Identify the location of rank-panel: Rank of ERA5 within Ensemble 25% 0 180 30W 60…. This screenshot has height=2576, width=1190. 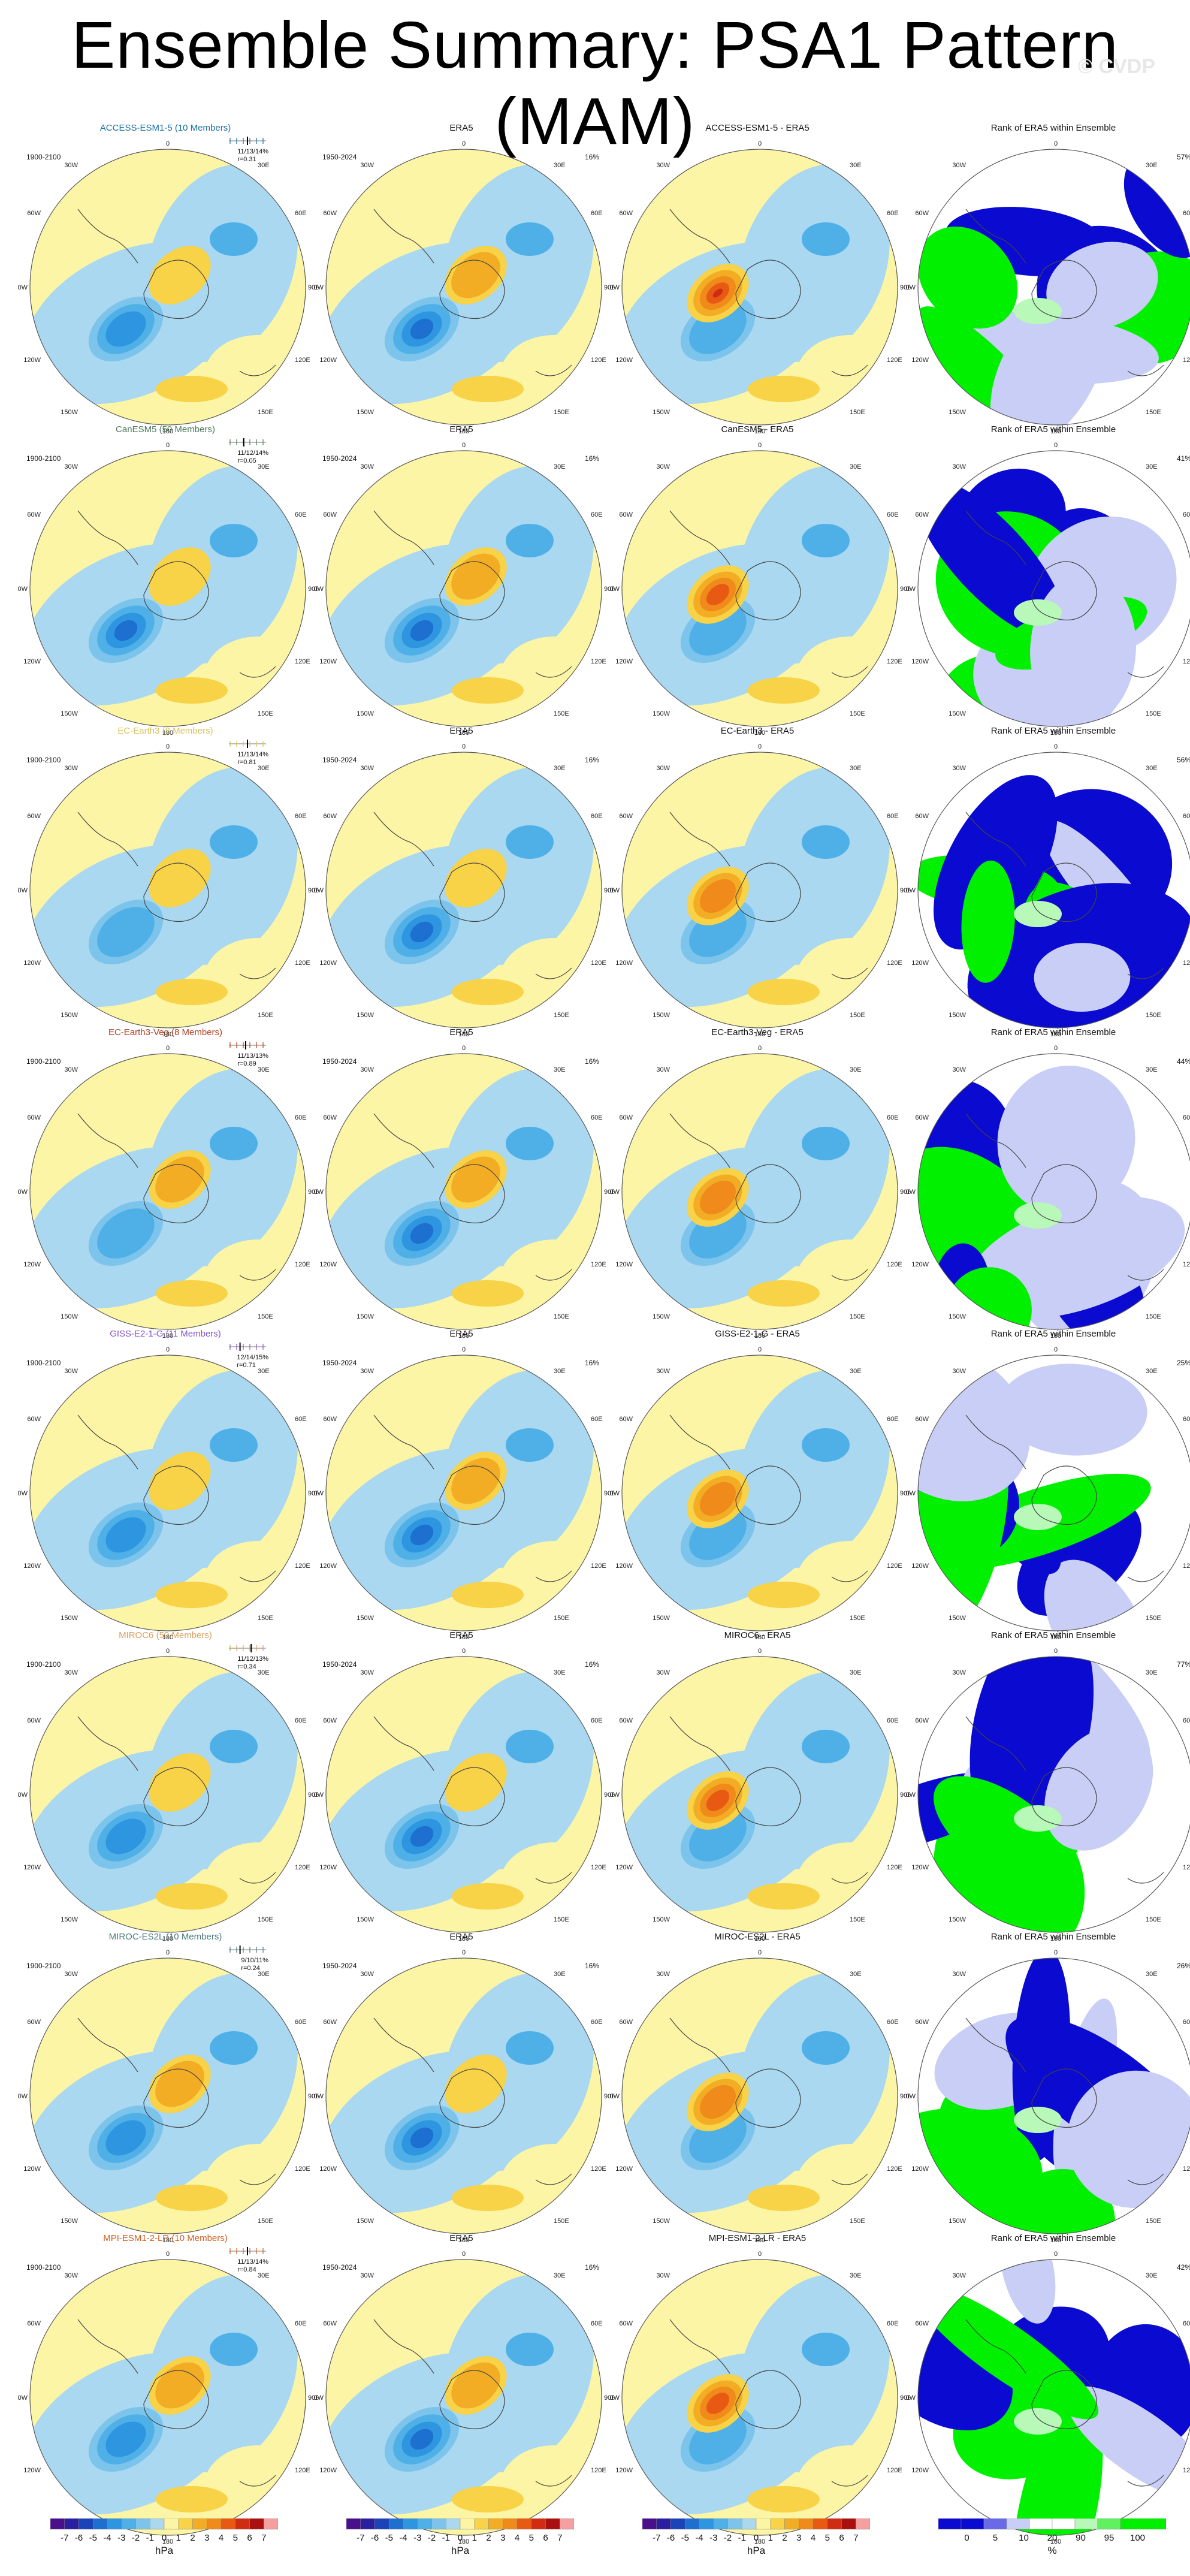
(1047, 1485).